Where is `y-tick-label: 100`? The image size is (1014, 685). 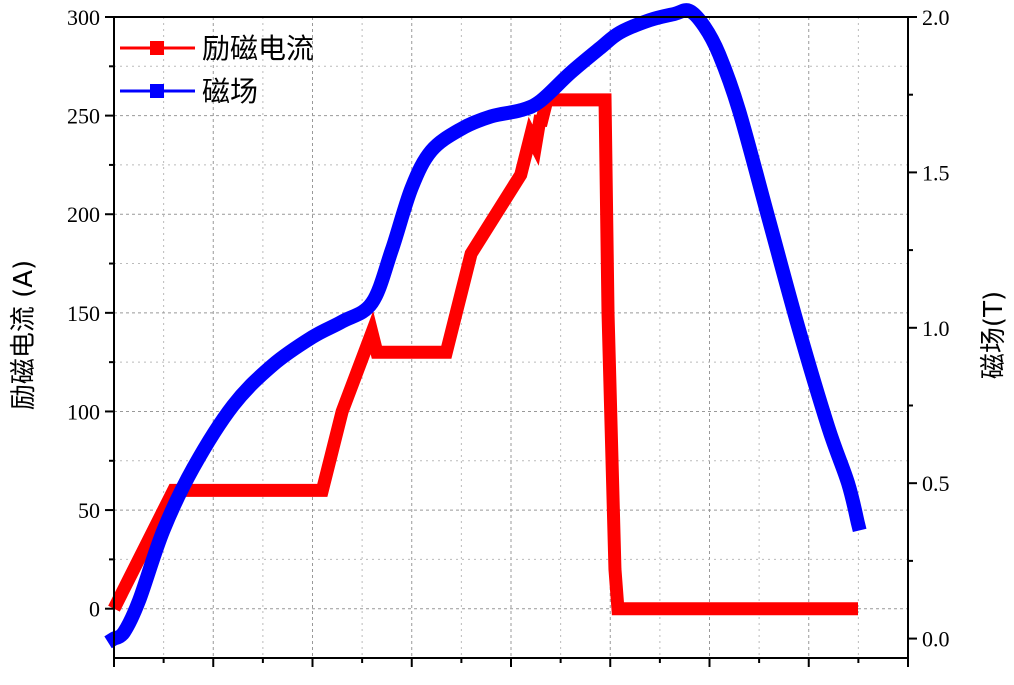
y-tick-label: 100 is located at coordinates (83, 411).